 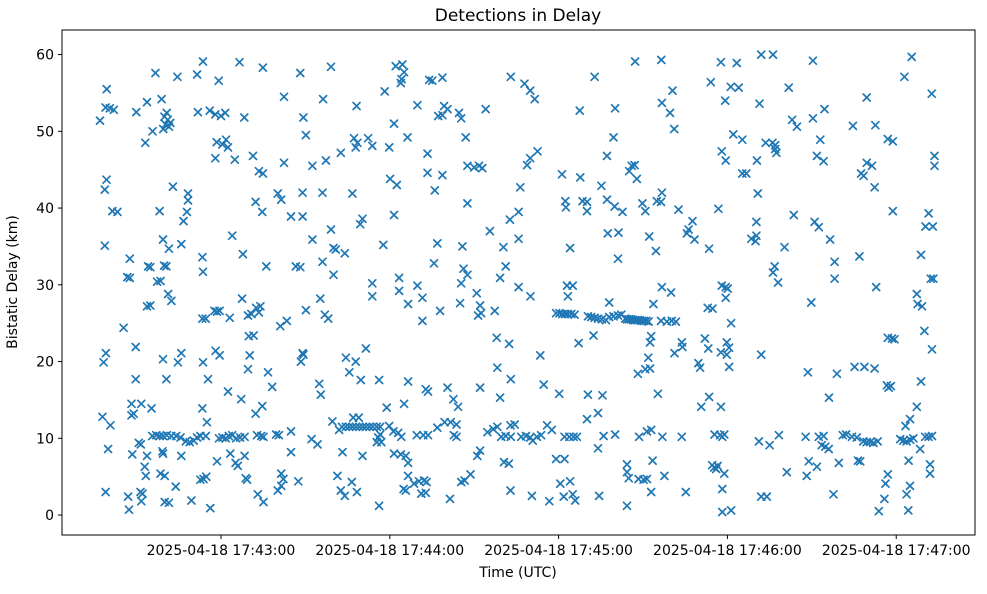 I want to click on x-tick-label: 2025-04-18 17:46:00, so click(x=727, y=551).